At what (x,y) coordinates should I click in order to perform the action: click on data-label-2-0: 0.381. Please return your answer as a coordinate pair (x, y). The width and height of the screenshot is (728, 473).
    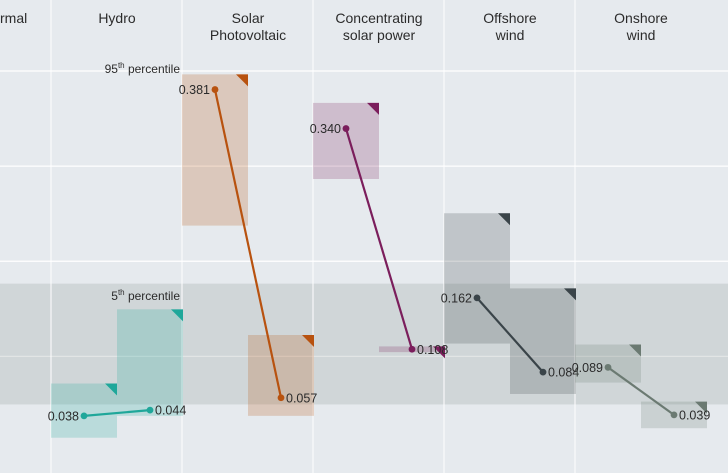
    Looking at the image, I should click on (194, 90).